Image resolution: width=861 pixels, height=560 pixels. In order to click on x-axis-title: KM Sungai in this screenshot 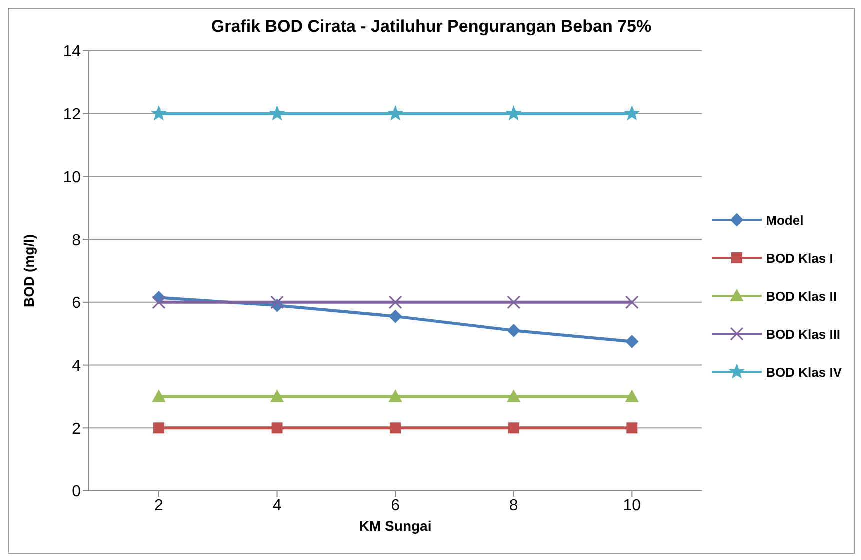, I will do `click(395, 526)`.